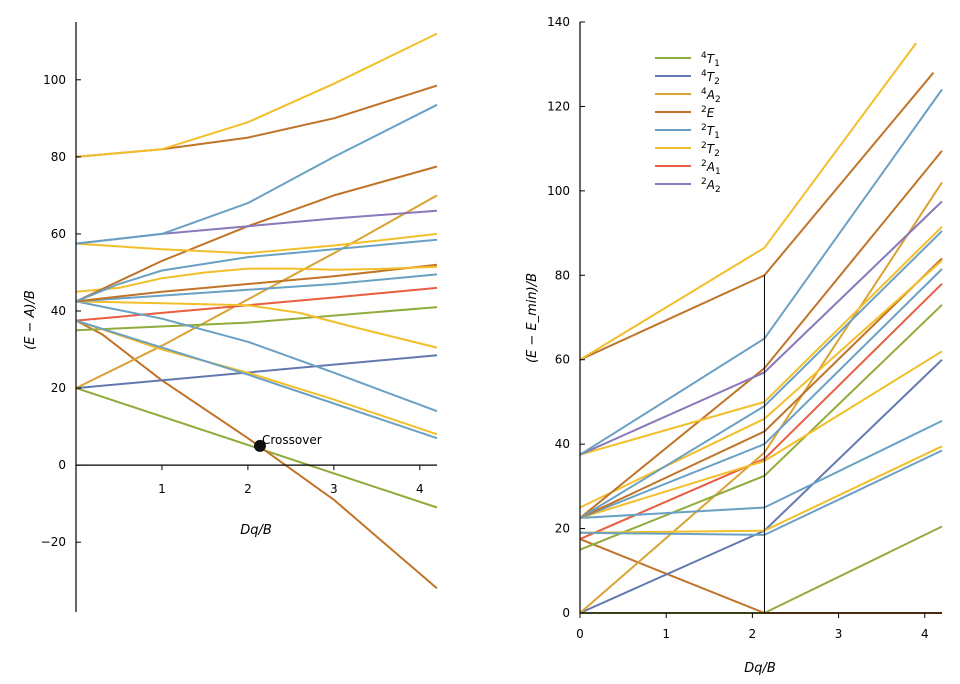 The height and width of the screenshot is (684, 960). What do you see at coordinates (58, 388) in the screenshot?
I see `left-y-tick-label: 20` at bounding box center [58, 388].